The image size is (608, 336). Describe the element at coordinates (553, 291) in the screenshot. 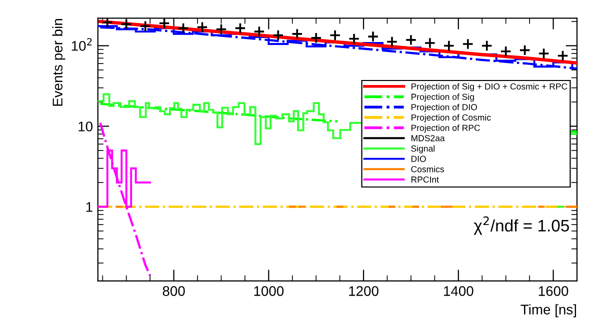

I see `x-tick-label: 1600` at that location.